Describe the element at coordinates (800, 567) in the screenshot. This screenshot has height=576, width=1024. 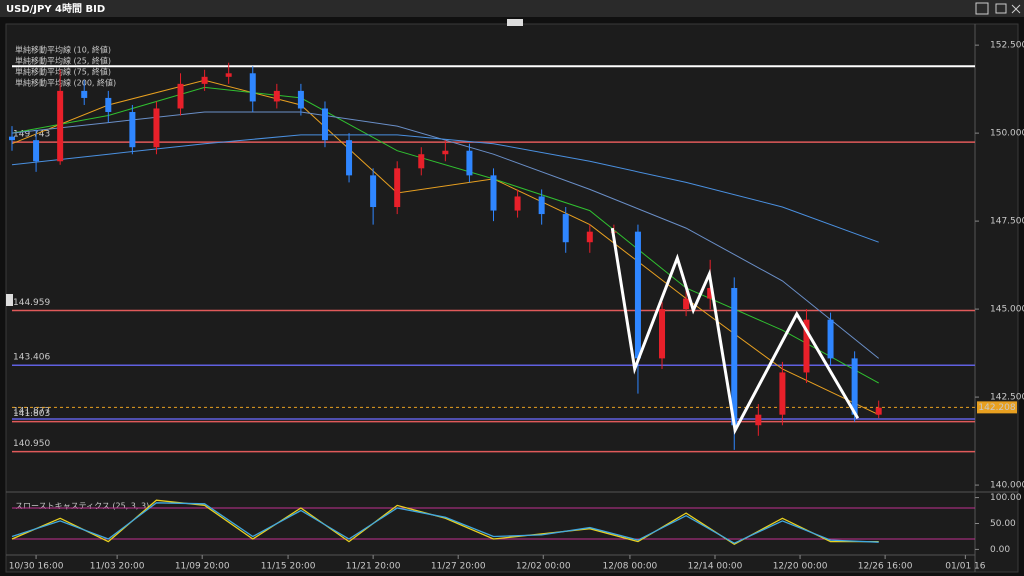
I see `x-tick-label: 12/20 00:00` at that location.